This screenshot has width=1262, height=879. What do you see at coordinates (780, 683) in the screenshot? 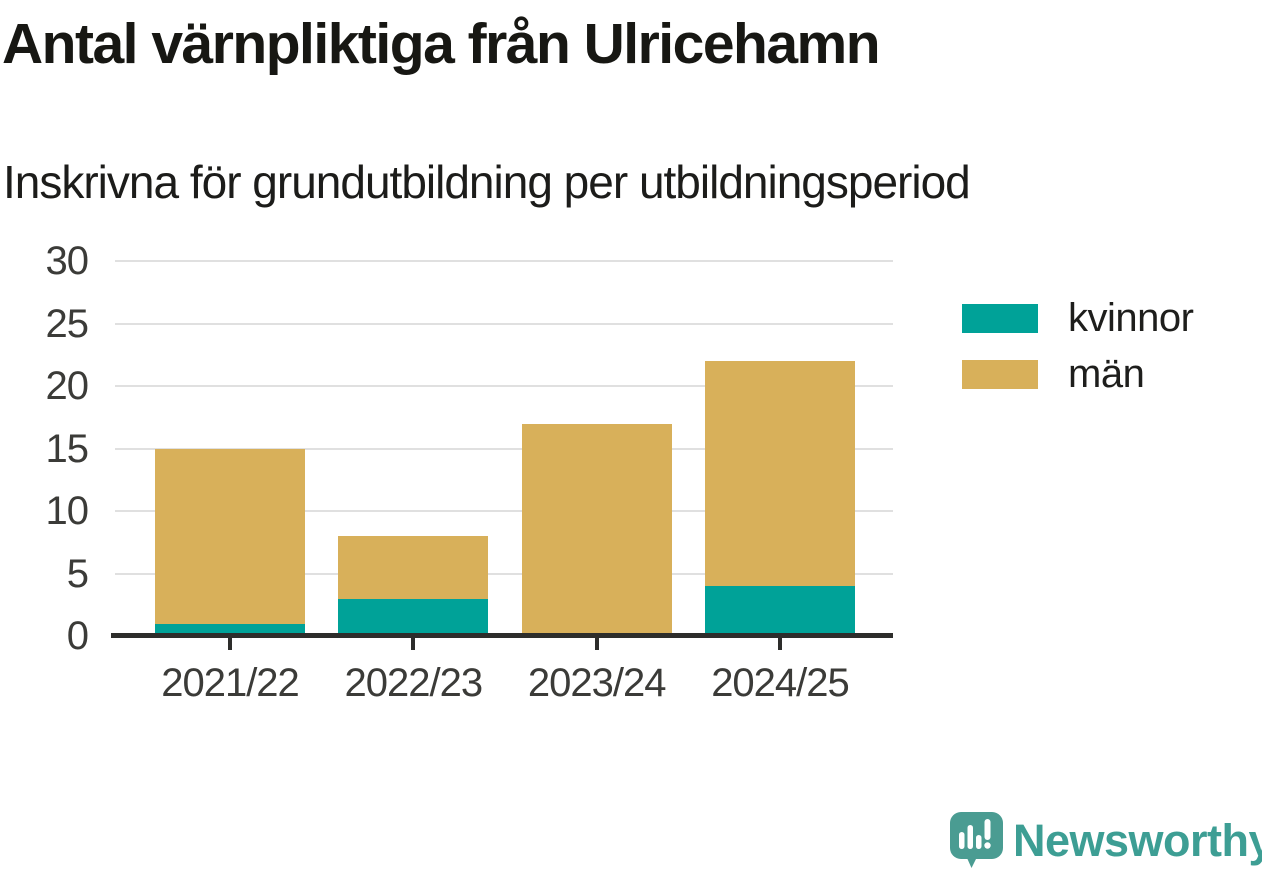
I see `x-axis-tick-label: 2024/25` at bounding box center [780, 683].